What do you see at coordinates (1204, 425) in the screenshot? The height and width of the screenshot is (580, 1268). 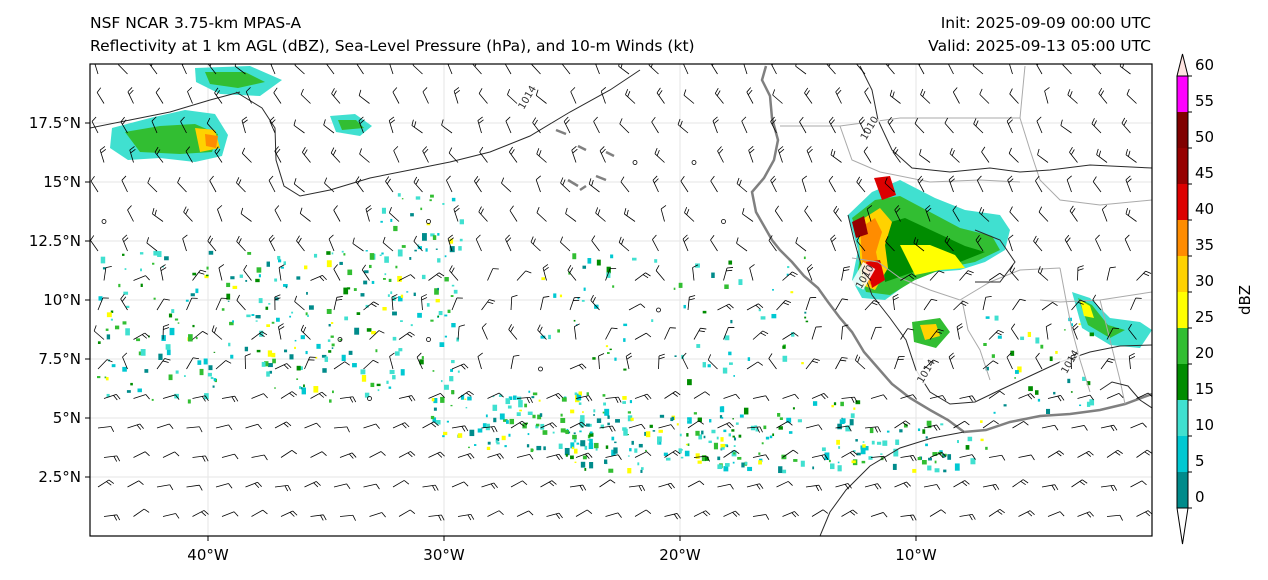 I see `colorbar-tick-label: 10` at bounding box center [1204, 425].